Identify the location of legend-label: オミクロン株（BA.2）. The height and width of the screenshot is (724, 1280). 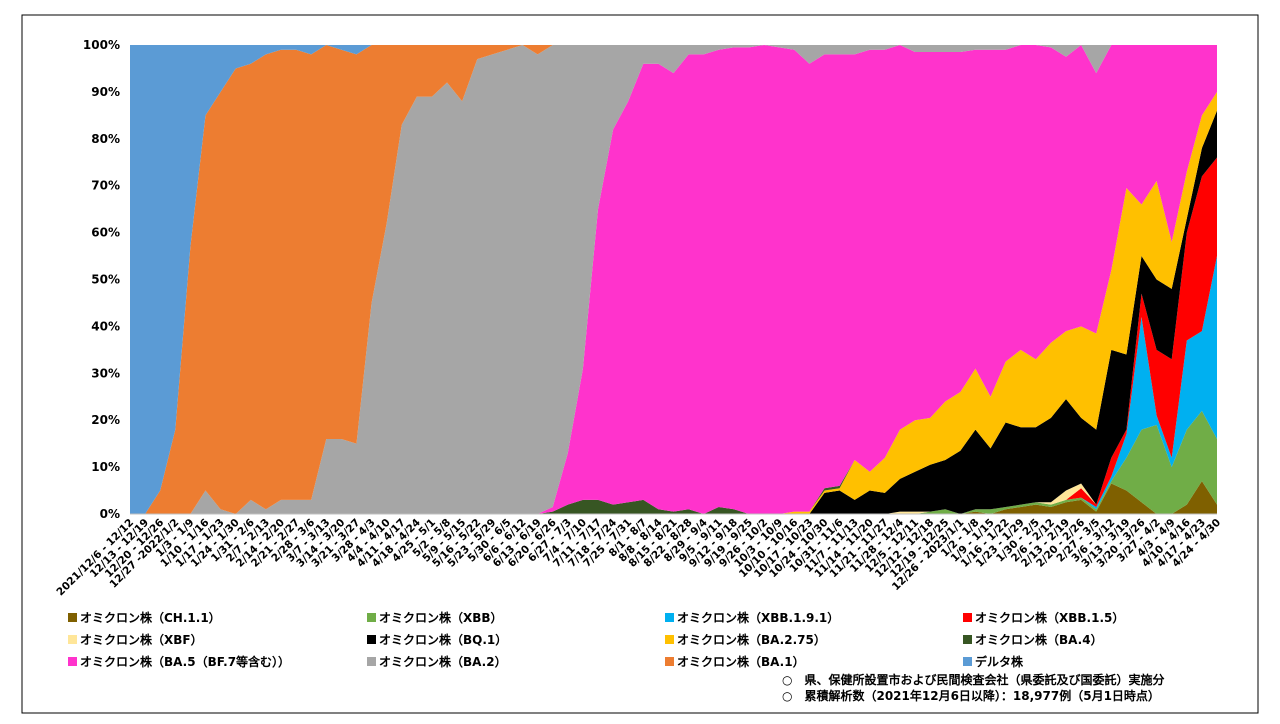
(443, 661).